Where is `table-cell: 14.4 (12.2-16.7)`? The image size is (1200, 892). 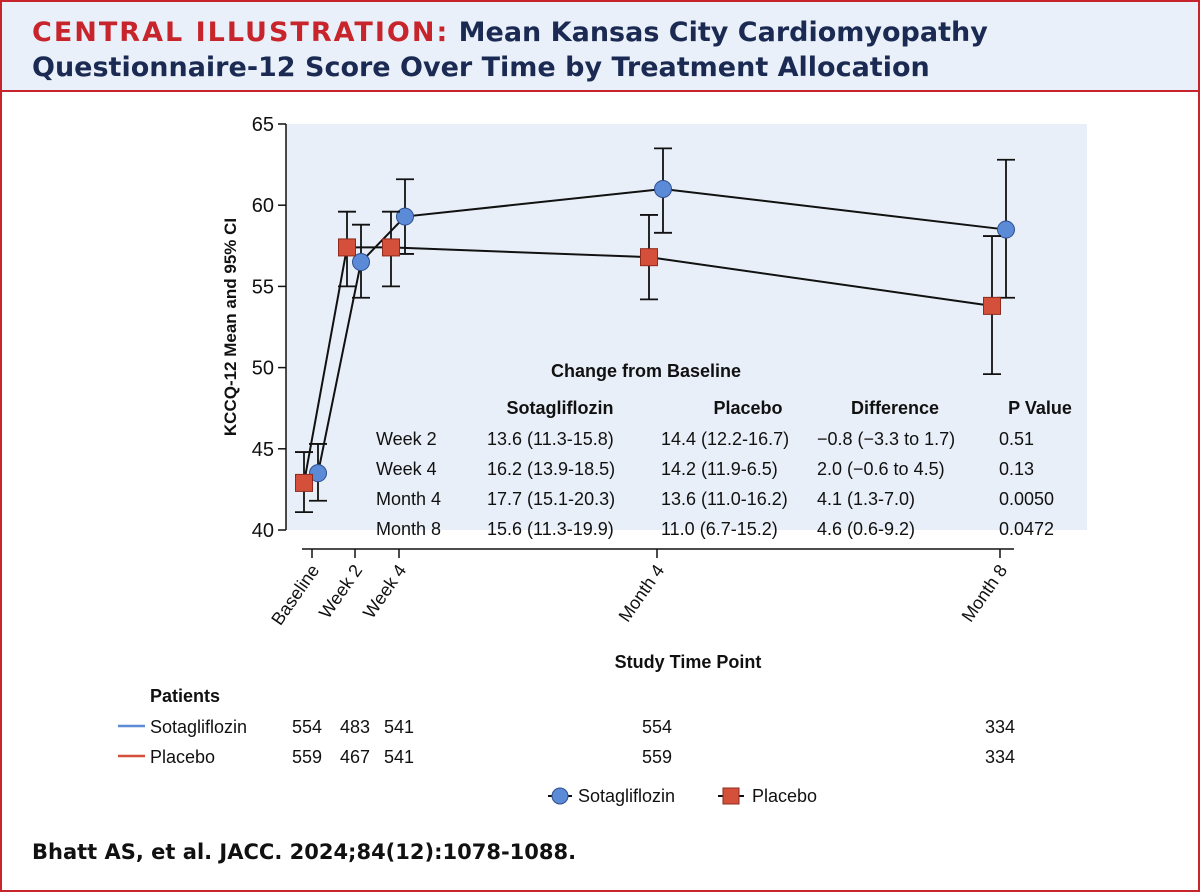
table-cell: 14.4 (12.2-16.7) is located at coordinates (725, 439).